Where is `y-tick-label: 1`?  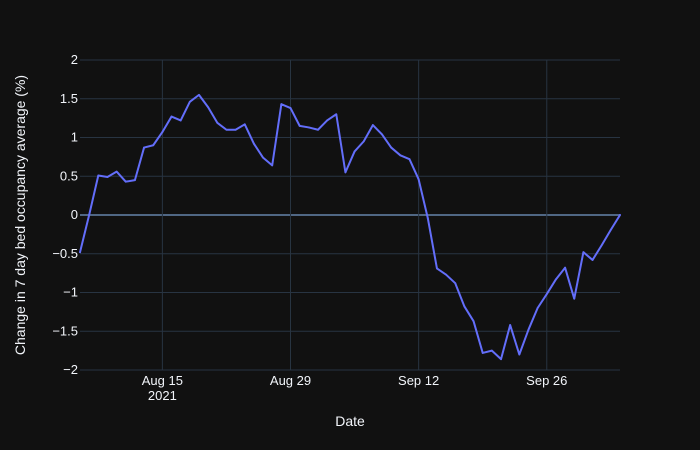
y-tick-label: 1 is located at coordinates (74, 137).